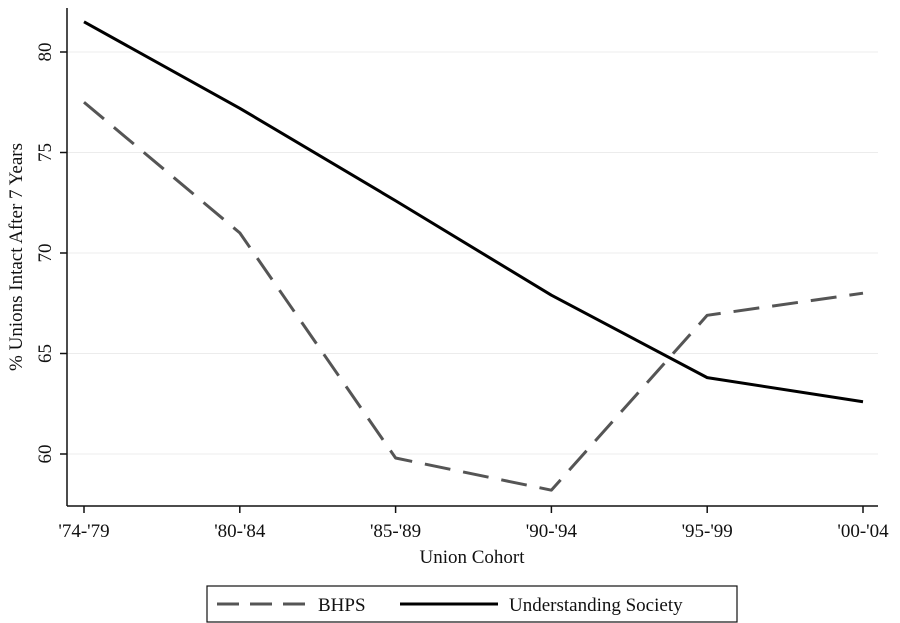  What do you see at coordinates (16, 257) in the screenshot?
I see `y-axis-title: % Unions Intact After 7 Years` at bounding box center [16, 257].